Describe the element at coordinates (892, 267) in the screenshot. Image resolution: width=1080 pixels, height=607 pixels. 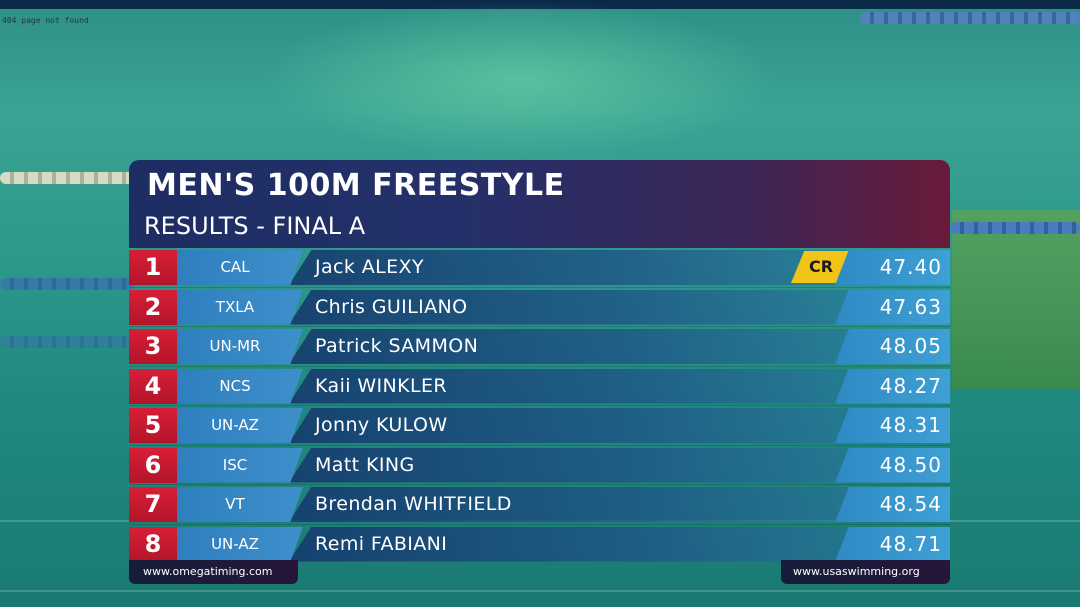
I see `finish-time: 47.40` at that location.